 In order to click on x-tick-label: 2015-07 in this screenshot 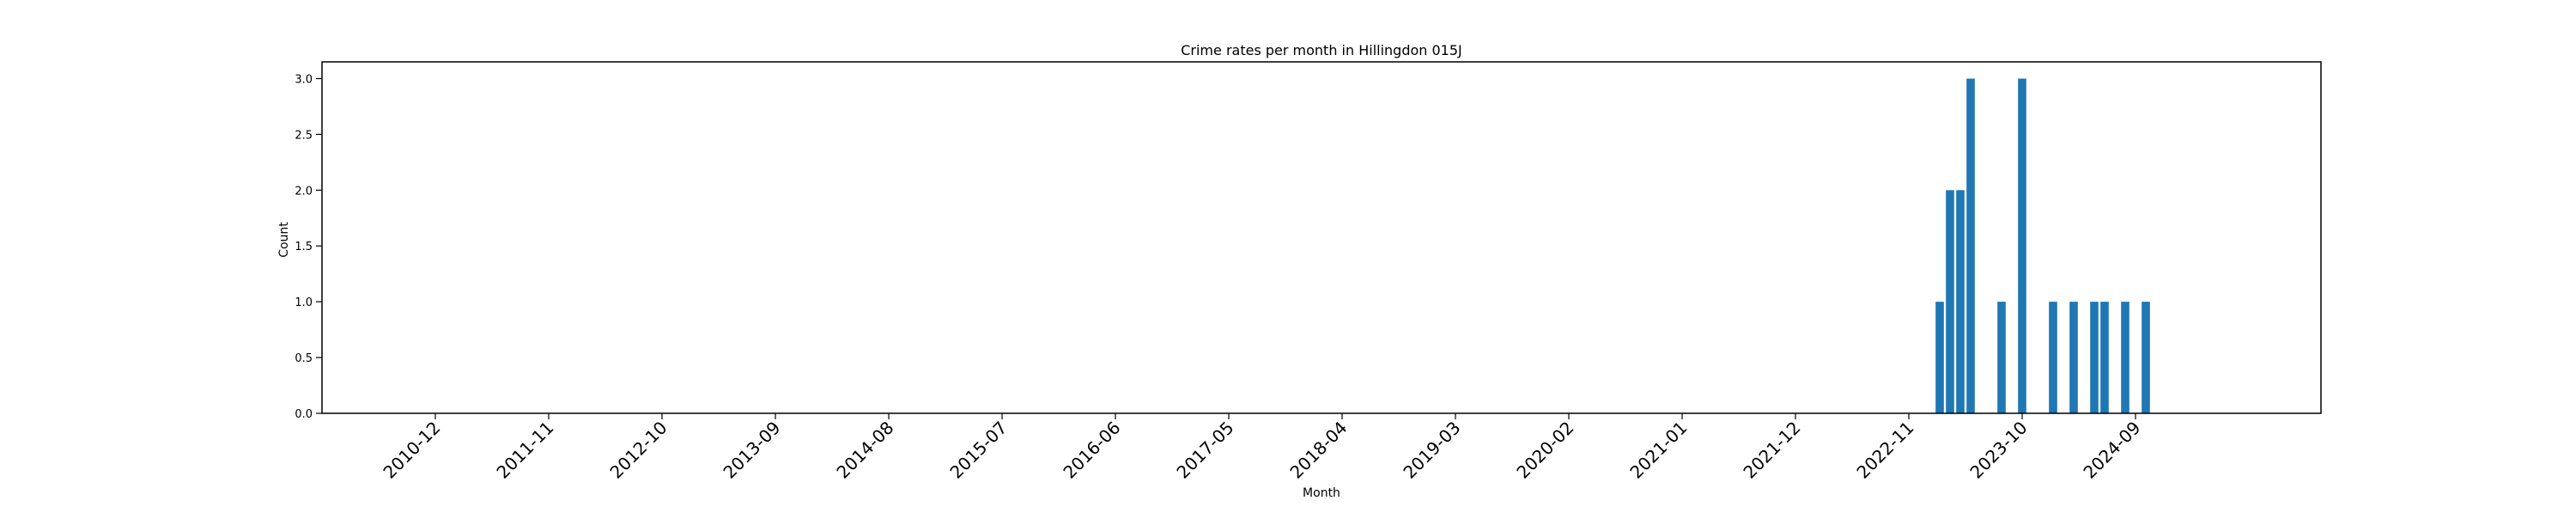, I will do `click(978, 450)`.